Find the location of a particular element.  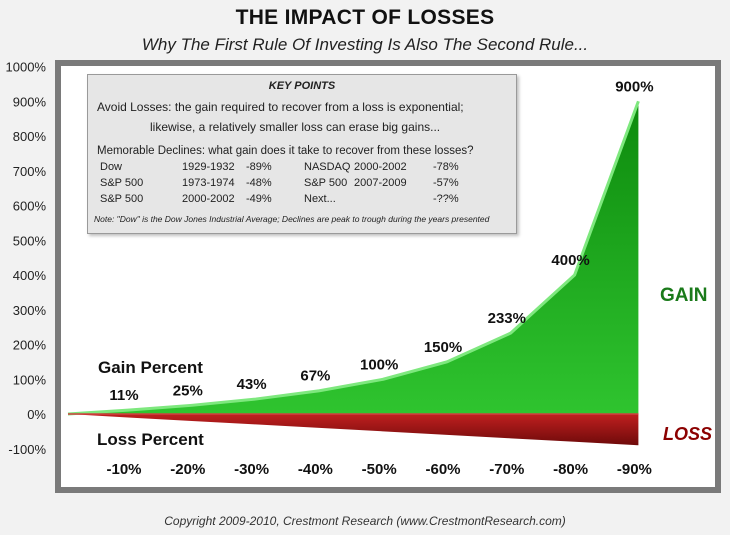

gain-data-label: 900% is located at coordinates (634, 86).